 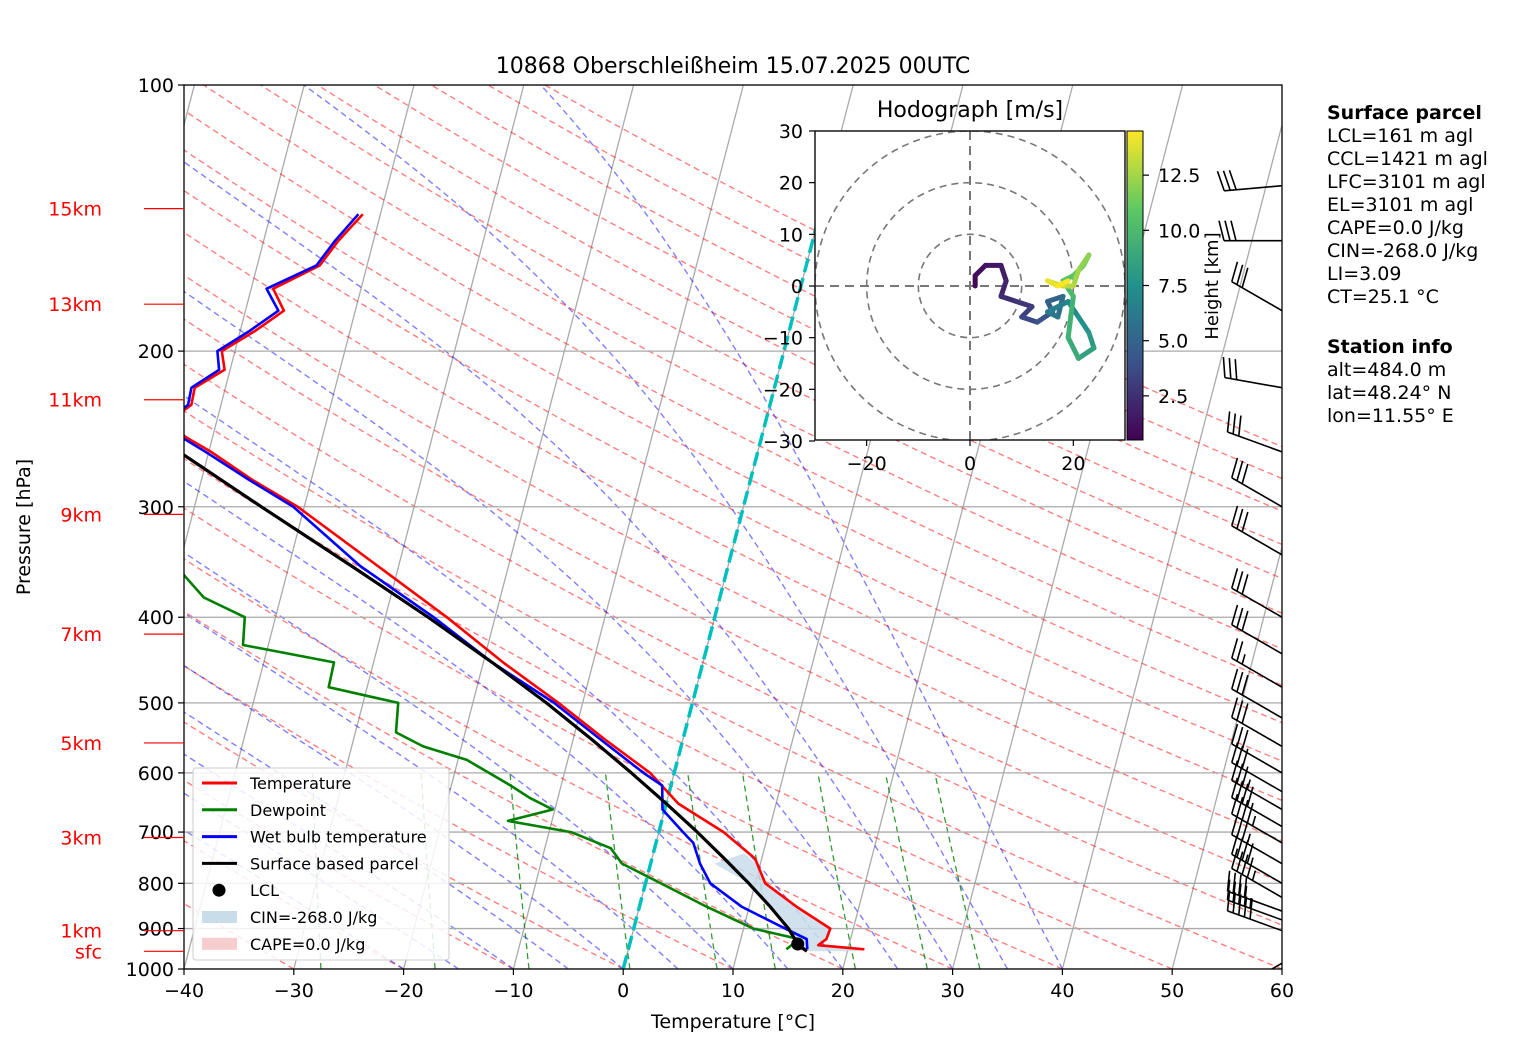 I want to click on y-tick-label: 900, so click(x=156, y=930).